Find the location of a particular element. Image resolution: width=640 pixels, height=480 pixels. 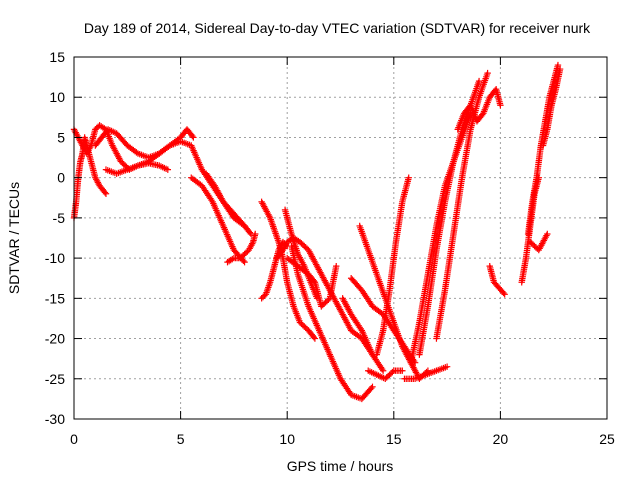

y-tick-label: 0 is located at coordinates (61, 178).